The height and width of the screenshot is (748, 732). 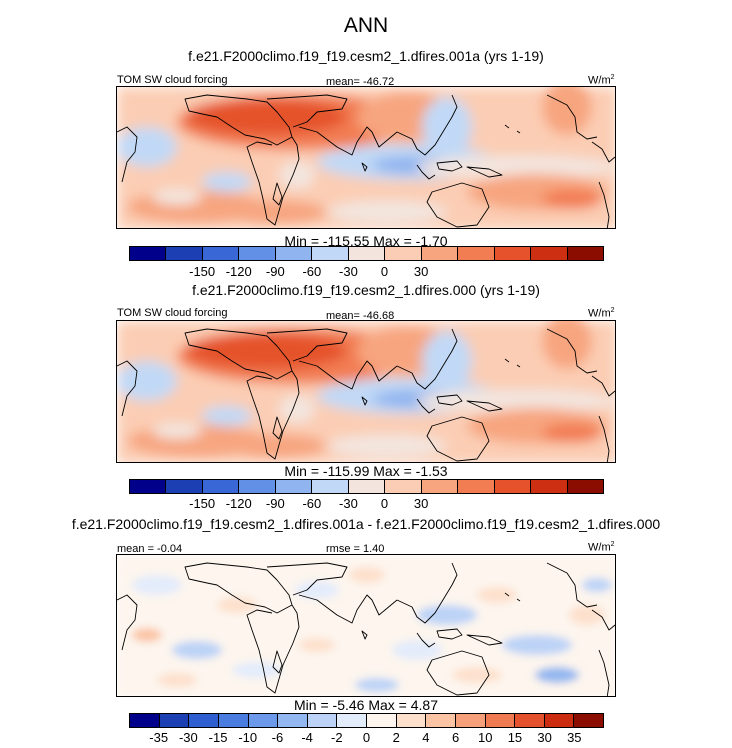 What do you see at coordinates (455, 737) in the screenshot?
I see `colorbar-tick-label: 6` at bounding box center [455, 737].